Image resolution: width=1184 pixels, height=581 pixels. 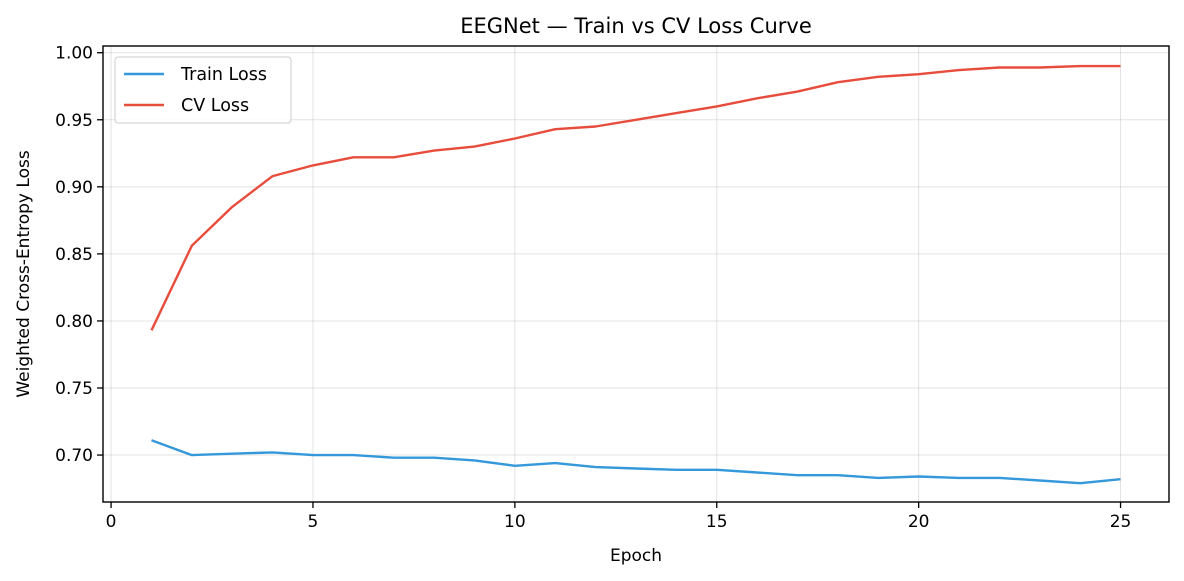 What do you see at coordinates (919, 522) in the screenshot?
I see `x-tick-label: 20` at bounding box center [919, 522].